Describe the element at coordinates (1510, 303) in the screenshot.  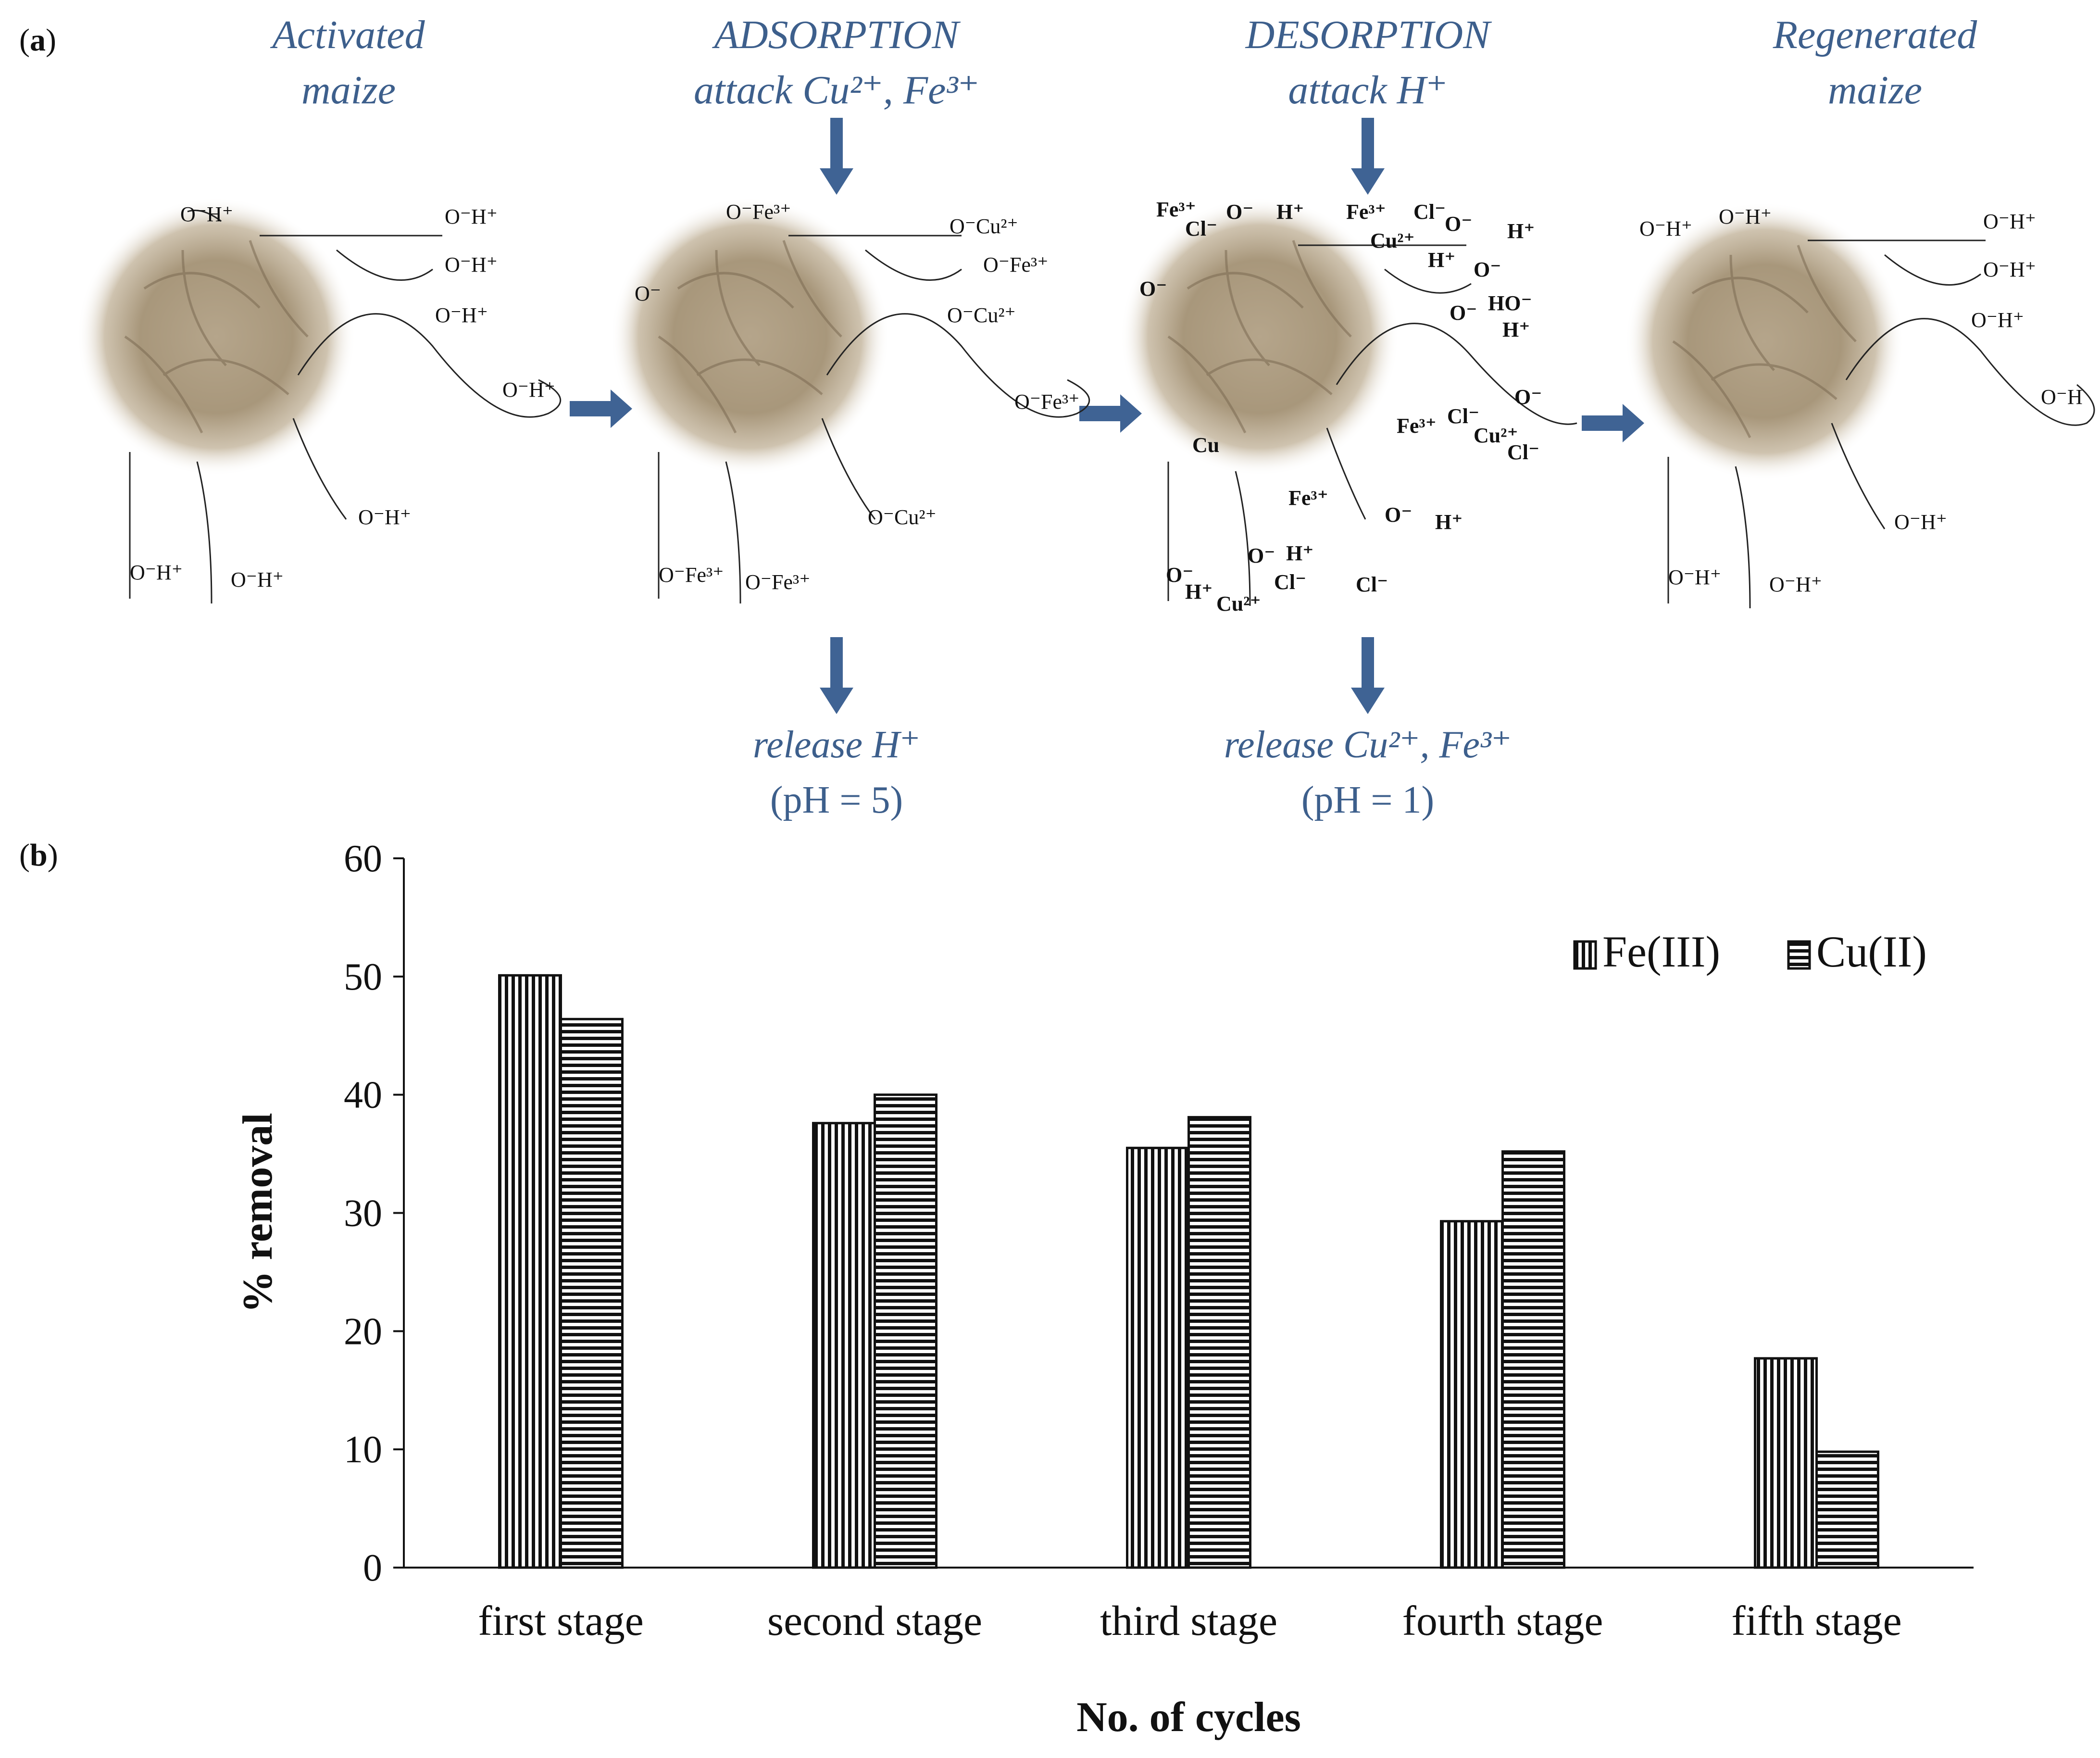
I see `species-label: HO⁻` at that location.